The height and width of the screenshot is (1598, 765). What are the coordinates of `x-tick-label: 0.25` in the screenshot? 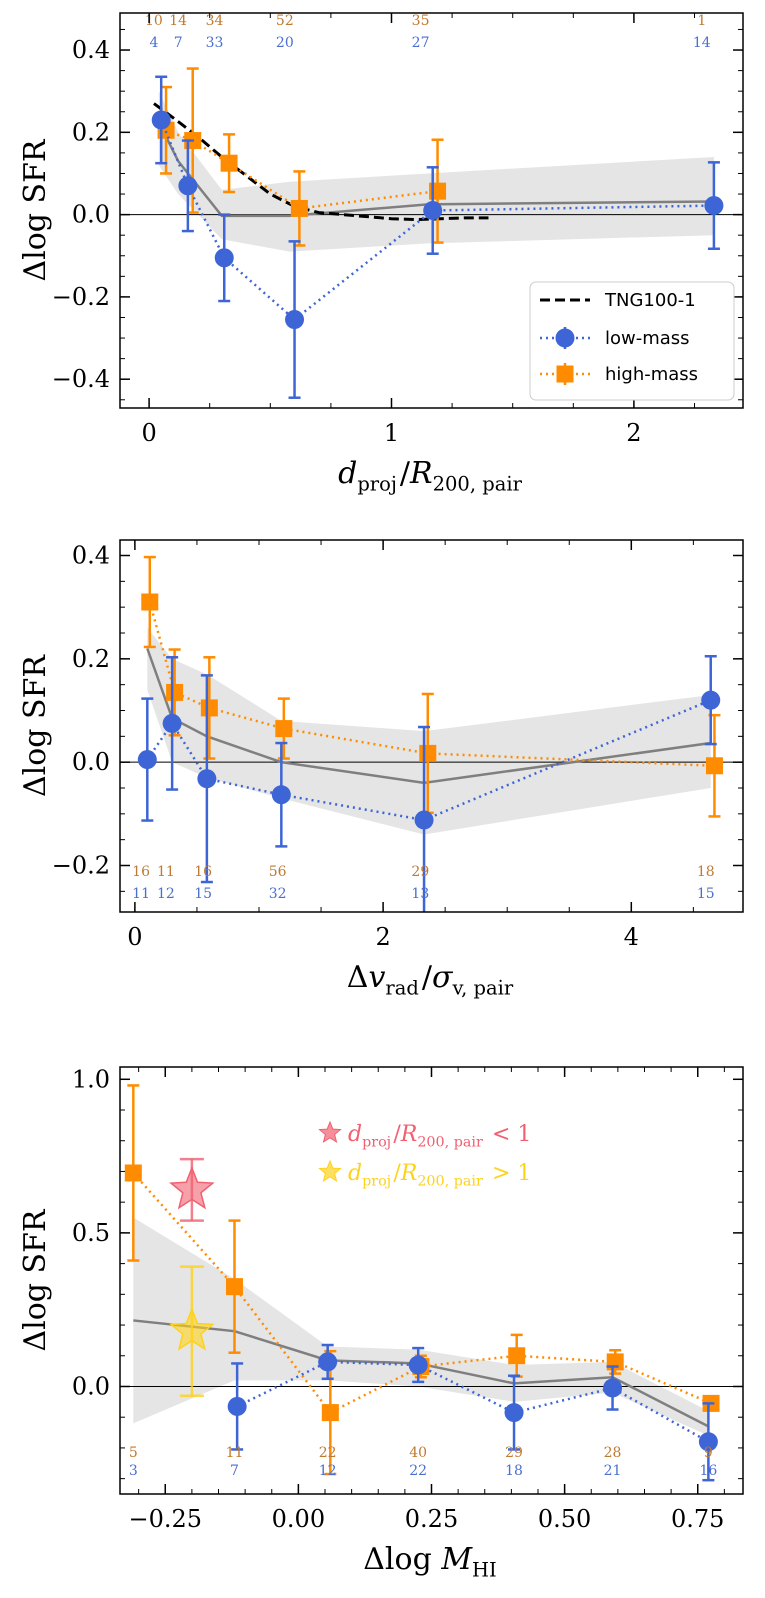 It's located at (431, 1519).